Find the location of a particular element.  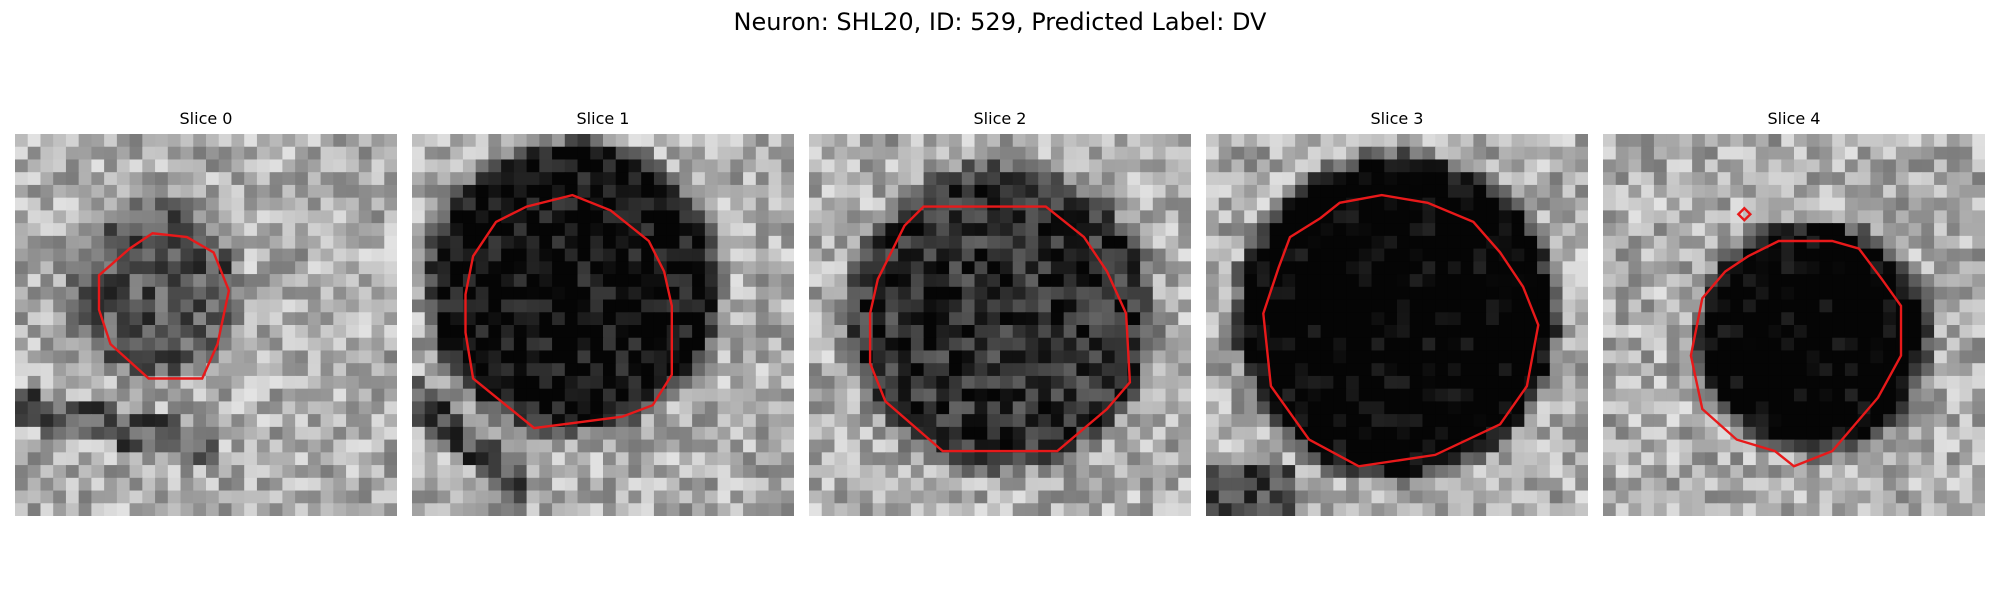

slice-title: Slice 4 is located at coordinates (1794, 118).